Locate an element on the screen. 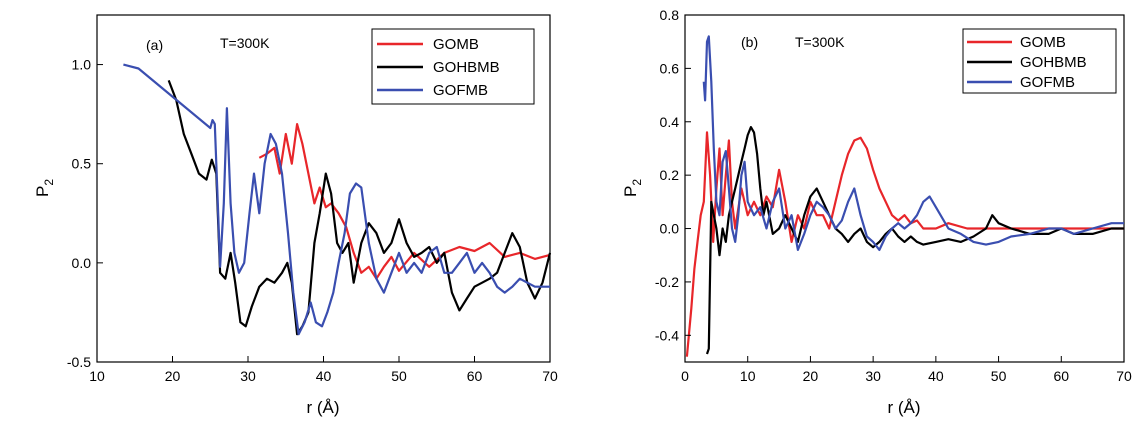 This screenshot has width=1134, height=423. y-tick-label: -0.4 is located at coordinates (667, 335).